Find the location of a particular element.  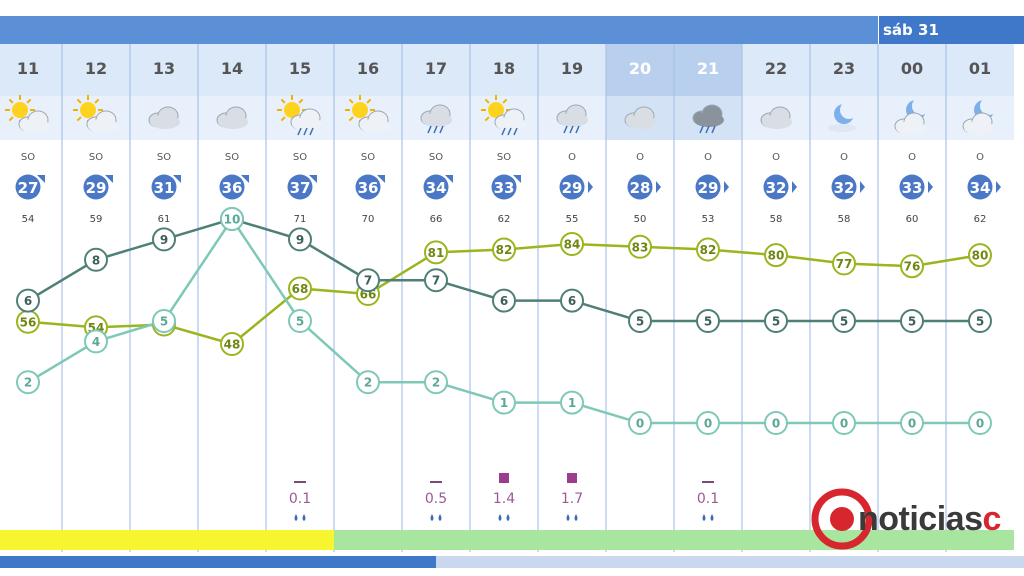

hour-label: 16 is located at coordinates (368, 68).